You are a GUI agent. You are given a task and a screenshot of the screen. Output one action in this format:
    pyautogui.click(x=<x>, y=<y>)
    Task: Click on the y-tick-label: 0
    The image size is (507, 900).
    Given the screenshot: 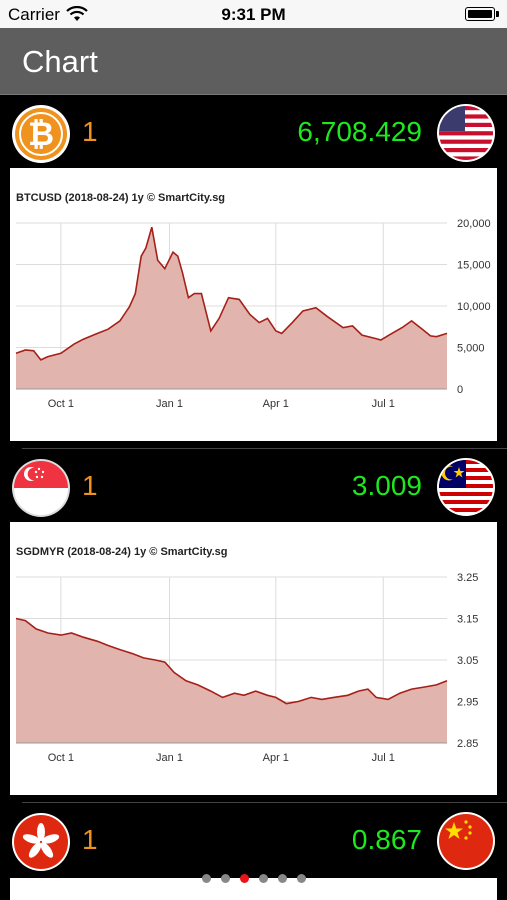 What is the action you would take?
    pyautogui.click(x=460, y=390)
    